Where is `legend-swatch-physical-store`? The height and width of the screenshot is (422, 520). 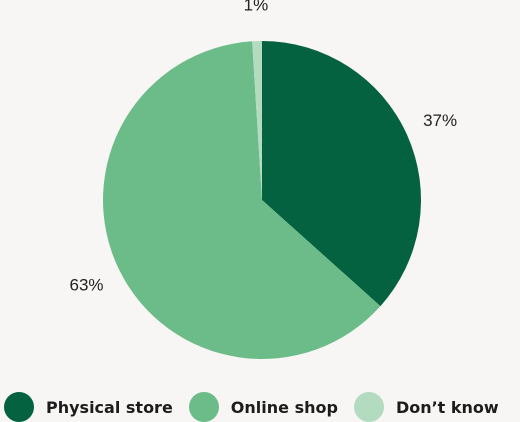 legend-swatch-physical-store is located at coordinates (19, 407).